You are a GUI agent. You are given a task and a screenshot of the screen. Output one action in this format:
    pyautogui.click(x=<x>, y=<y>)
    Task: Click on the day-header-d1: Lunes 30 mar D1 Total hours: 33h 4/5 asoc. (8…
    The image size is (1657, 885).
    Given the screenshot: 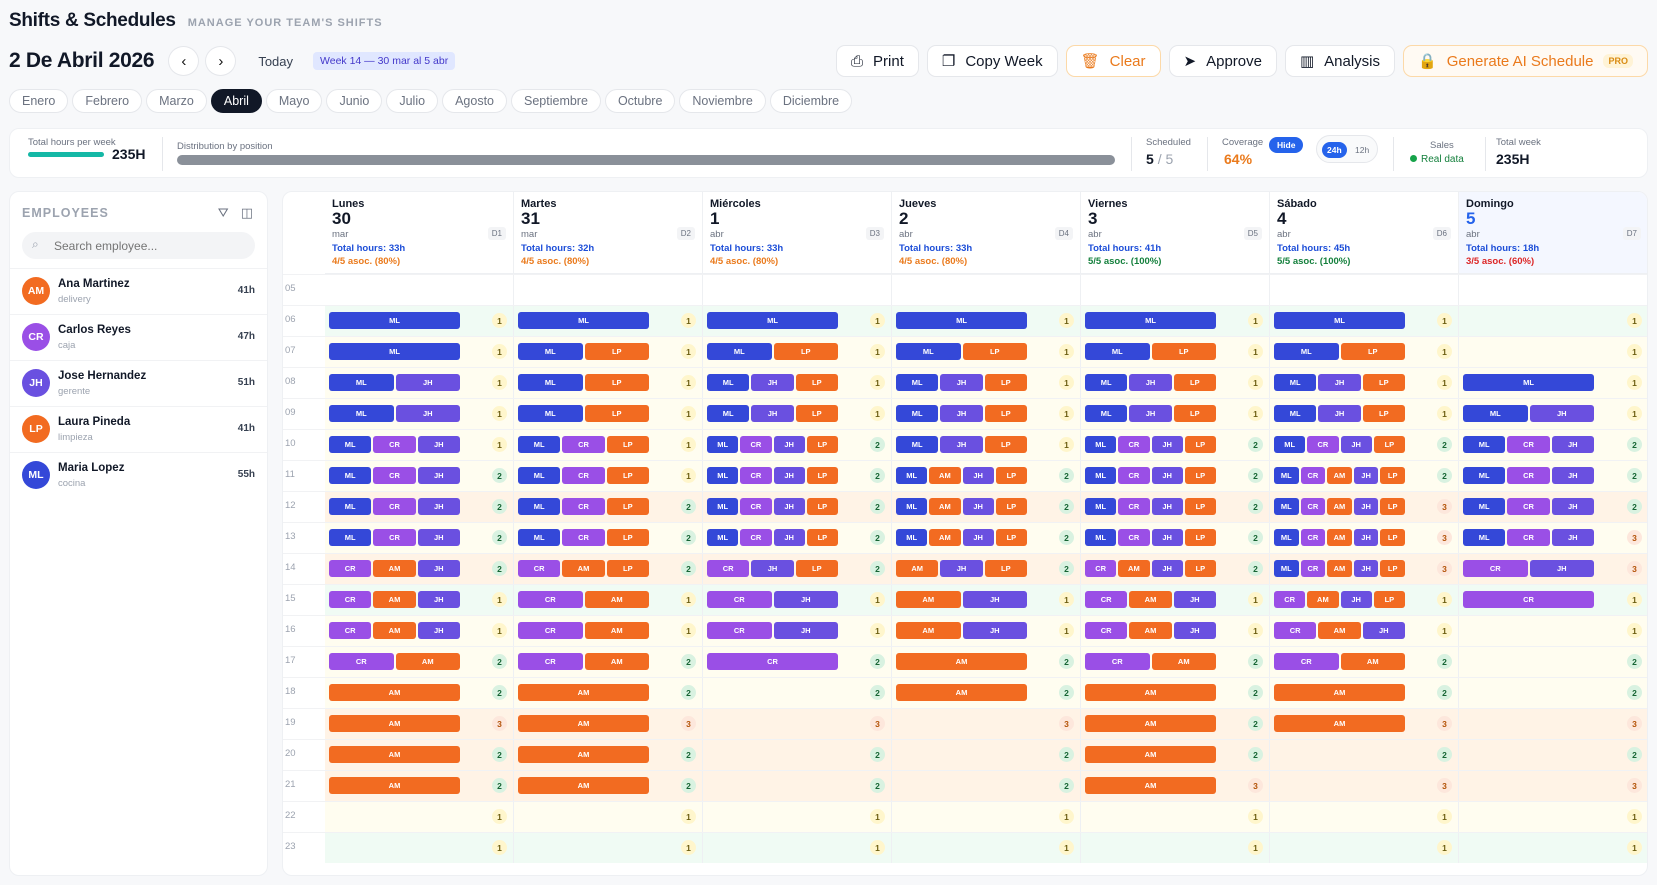 What is the action you would take?
    pyautogui.click(x=419, y=233)
    